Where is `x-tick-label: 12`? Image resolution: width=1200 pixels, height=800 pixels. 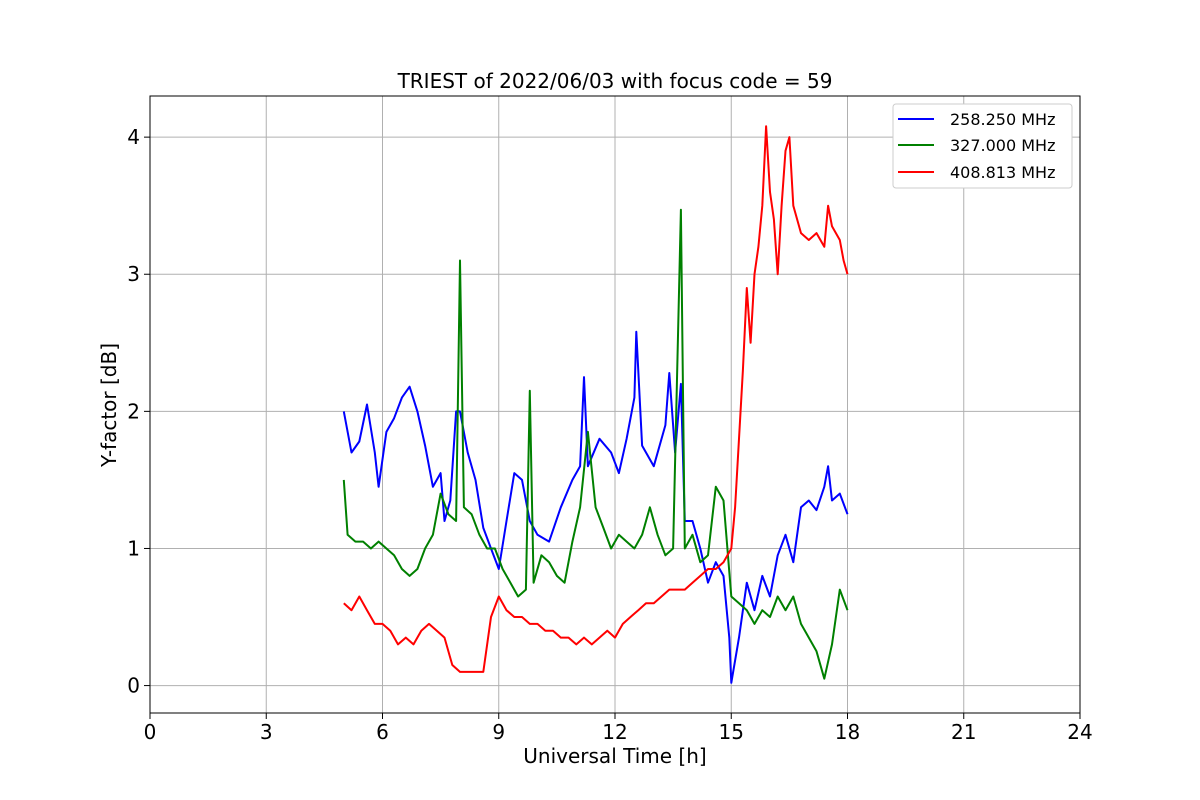 x-tick-label: 12 is located at coordinates (614, 732).